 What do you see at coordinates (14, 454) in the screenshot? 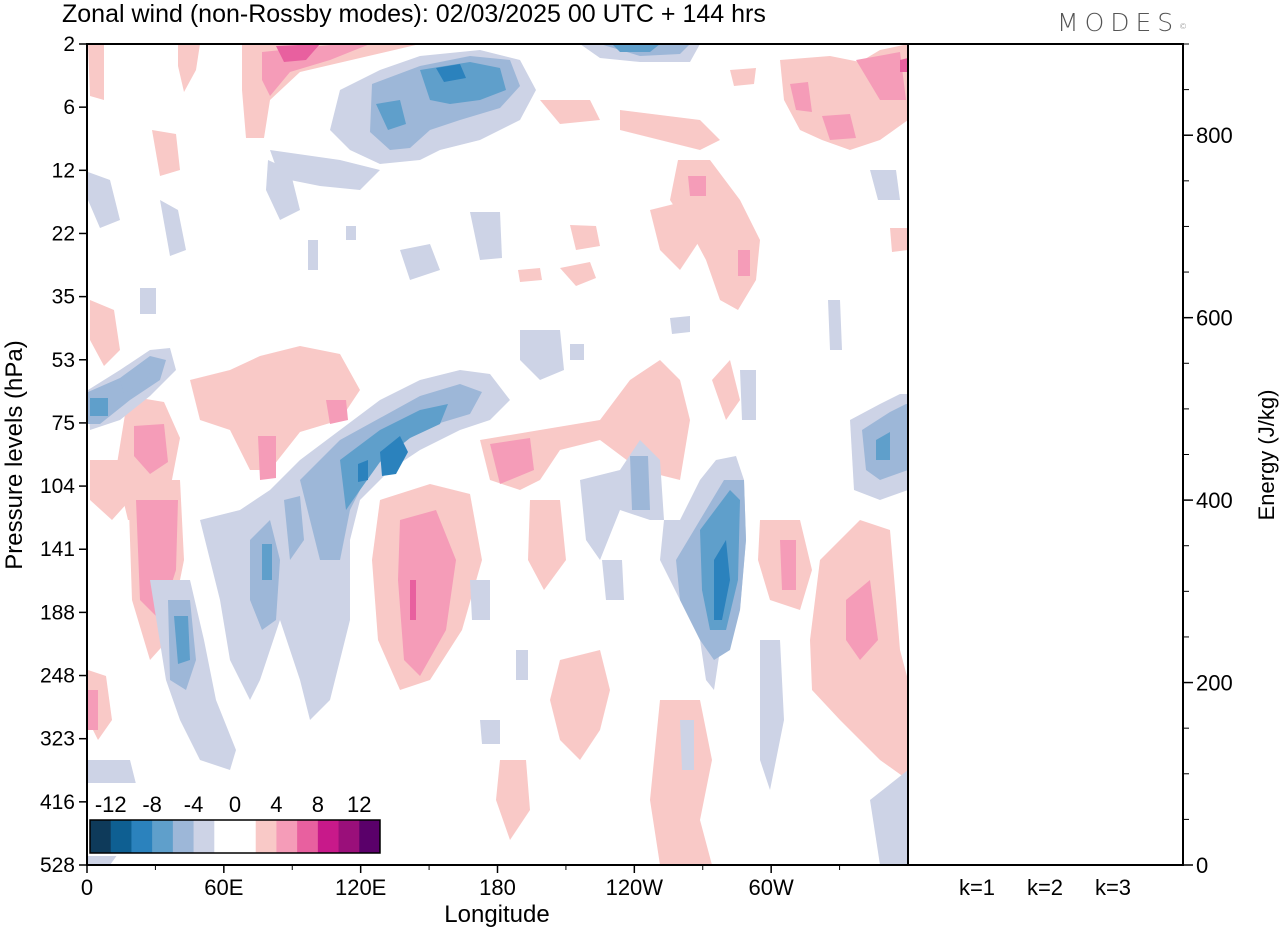
I see `y-axis-label: Pressure levels (hPa)` at bounding box center [14, 454].